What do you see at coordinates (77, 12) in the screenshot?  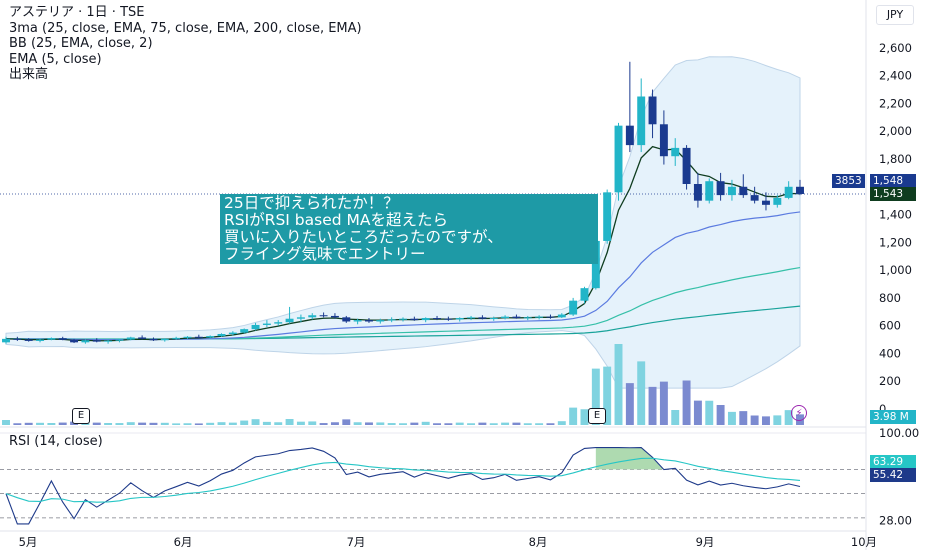 I see `symbol-line: アステリア · 1日 · TSE` at bounding box center [77, 12].